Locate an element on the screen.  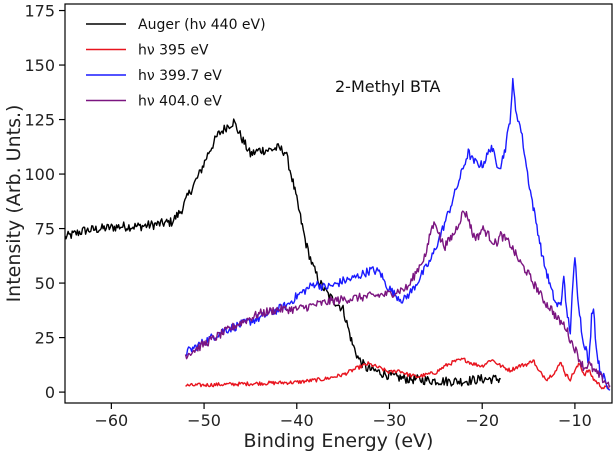
y-tick-label-1: 25 is located at coordinates (45, 338).